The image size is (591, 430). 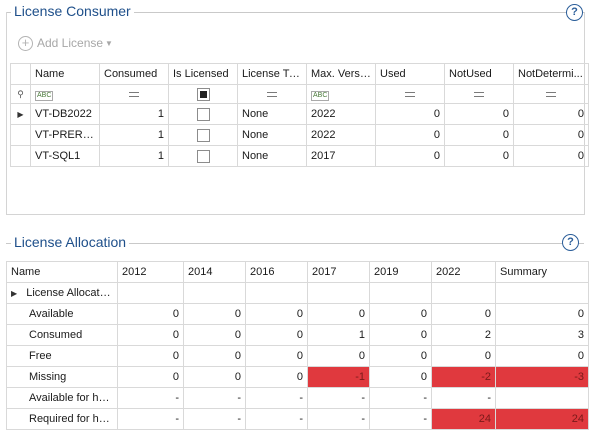 I want to click on col-header-2014: 2014, so click(x=214, y=272).